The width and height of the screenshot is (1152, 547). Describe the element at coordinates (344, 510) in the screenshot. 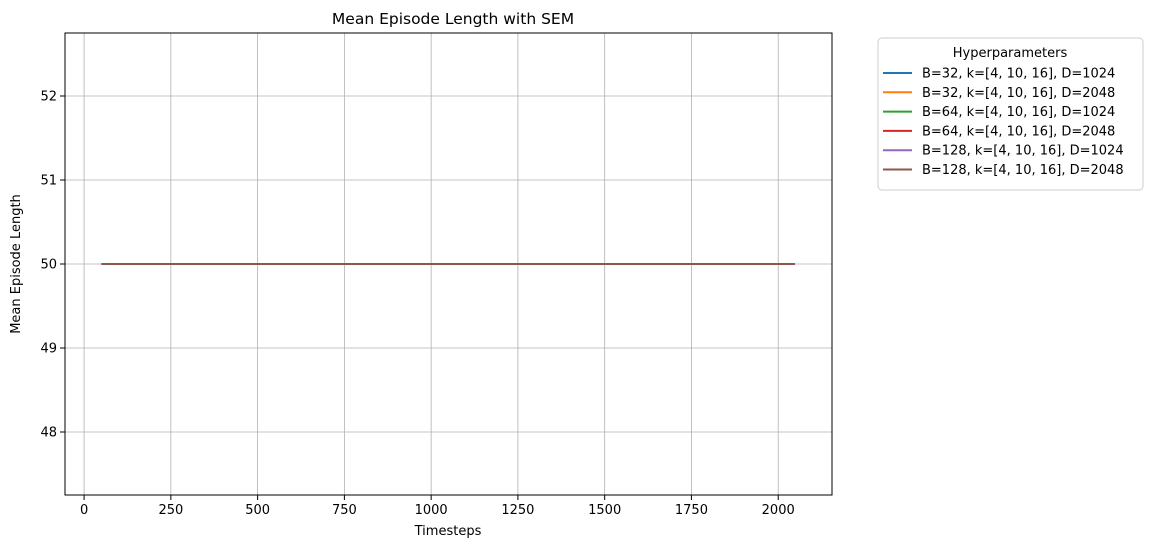

I see `x-tick-label: 750` at that location.